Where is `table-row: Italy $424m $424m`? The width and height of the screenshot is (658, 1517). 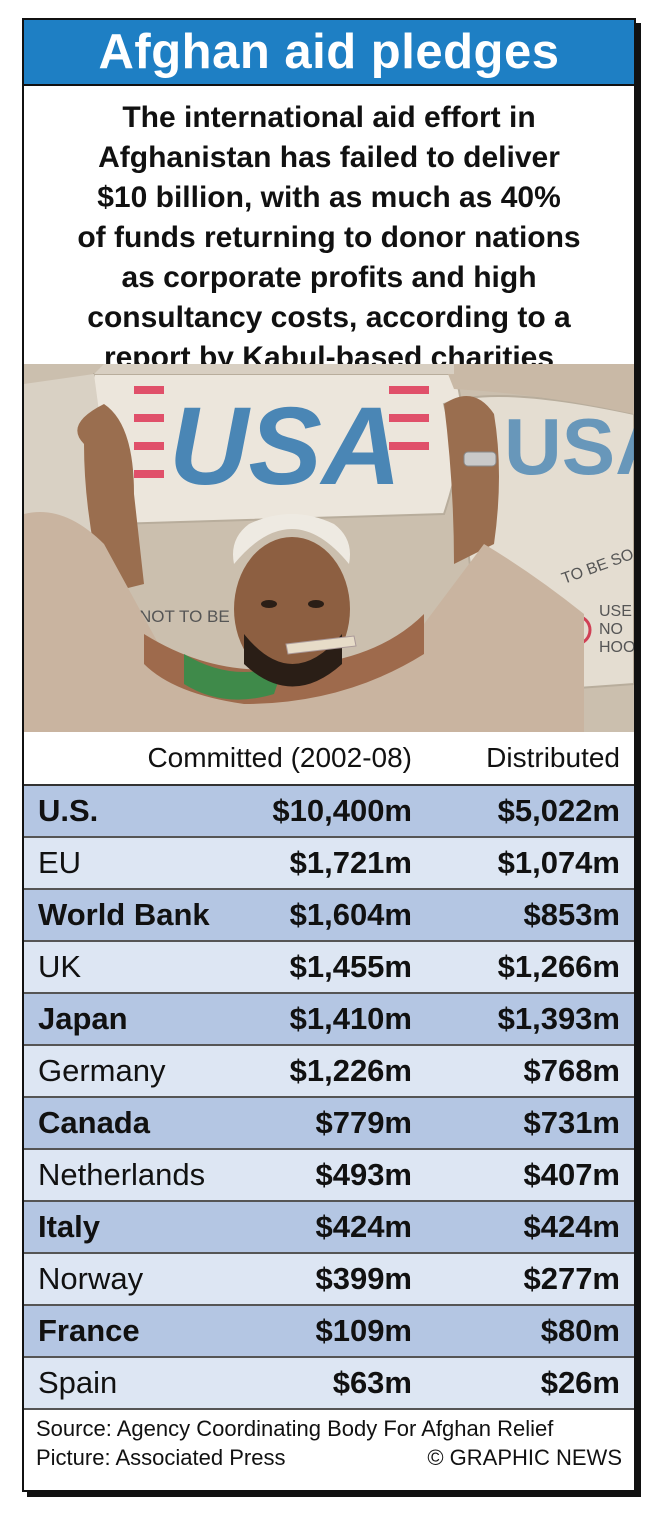 table-row: Italy $424m $424m is located at coordinates (329, 1228).